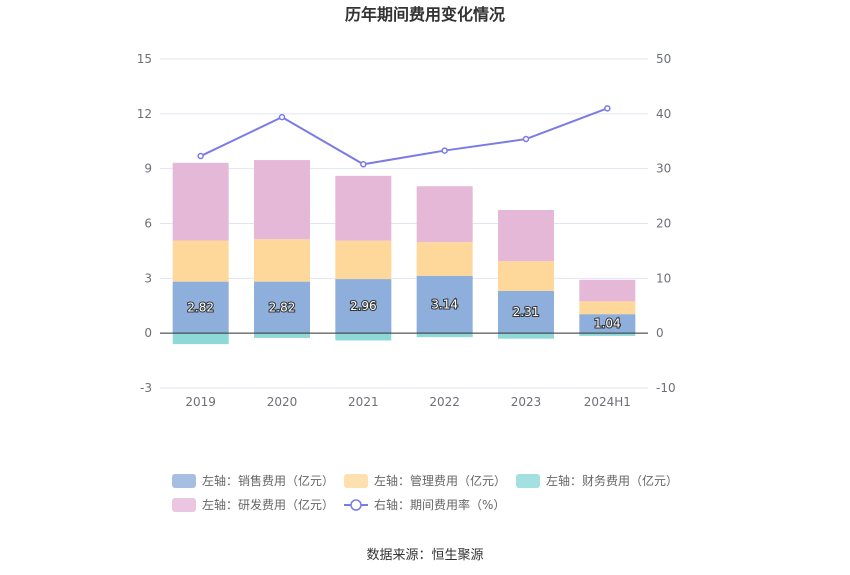  What do you see at coordinates (663, 278) in the screenshot?
I see `right-tick-label: 10` at bounding box center [663, 278].